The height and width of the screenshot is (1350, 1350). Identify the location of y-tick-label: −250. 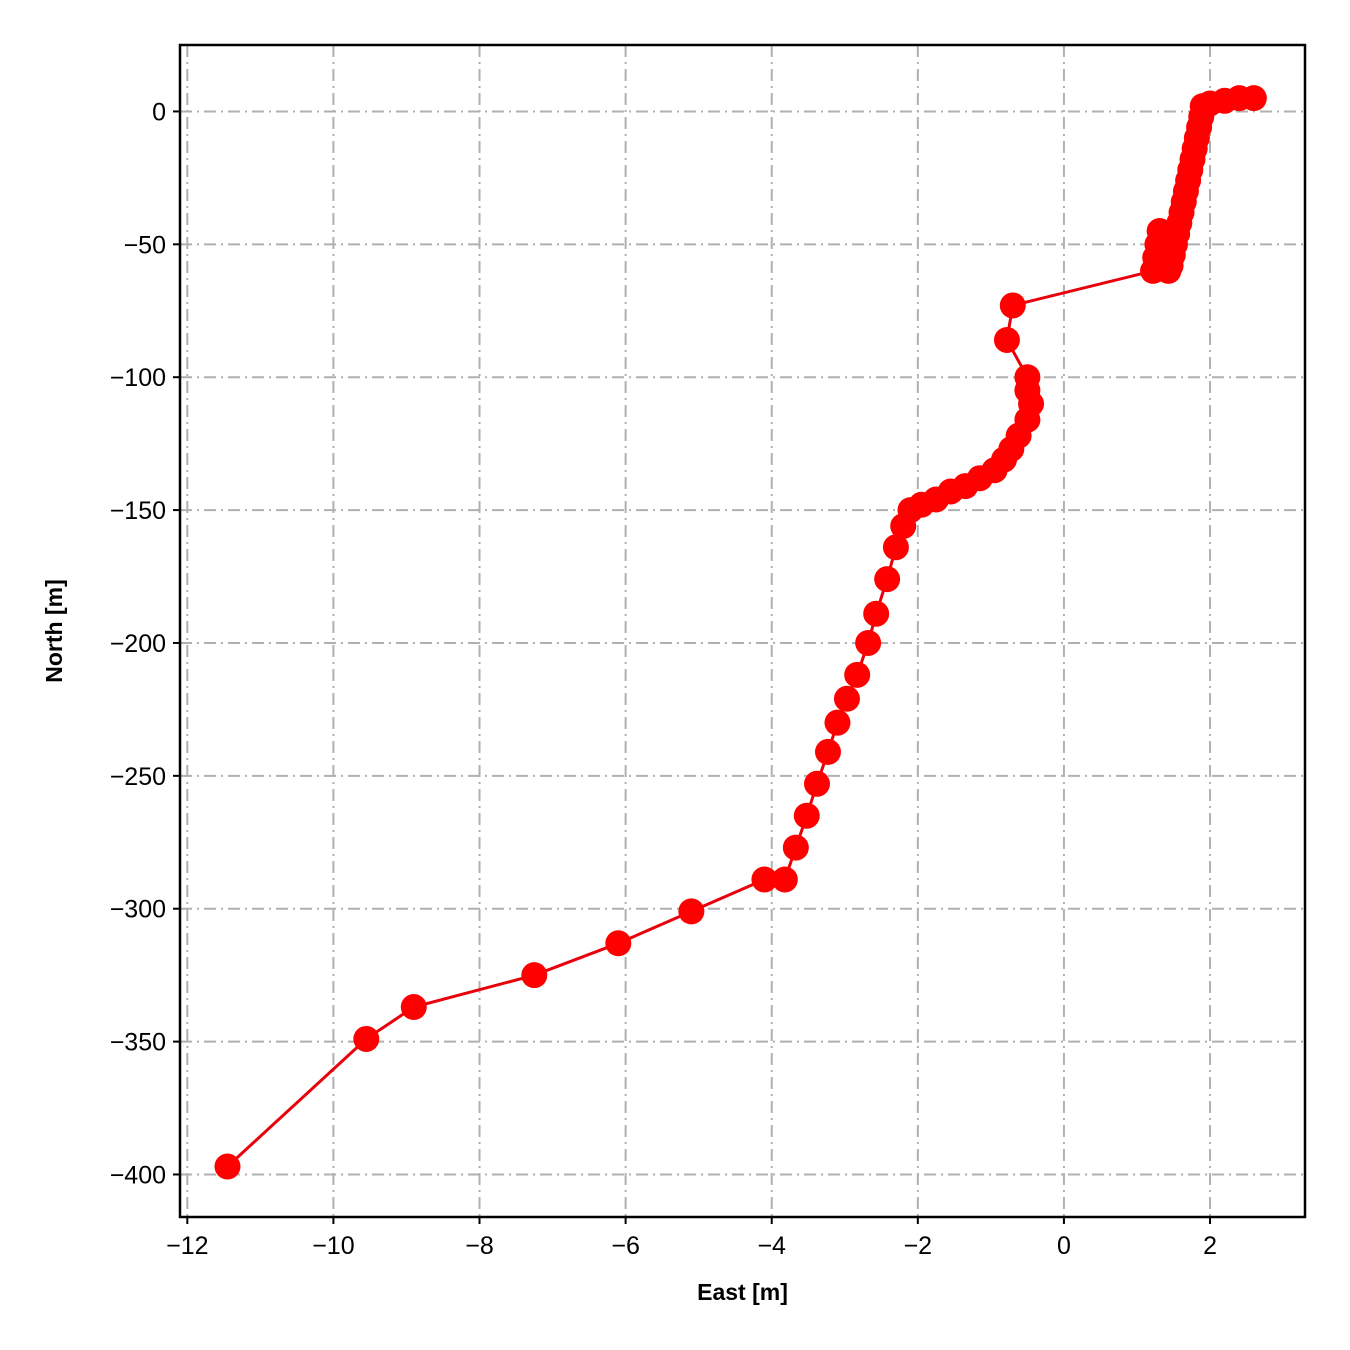
(138, 777).